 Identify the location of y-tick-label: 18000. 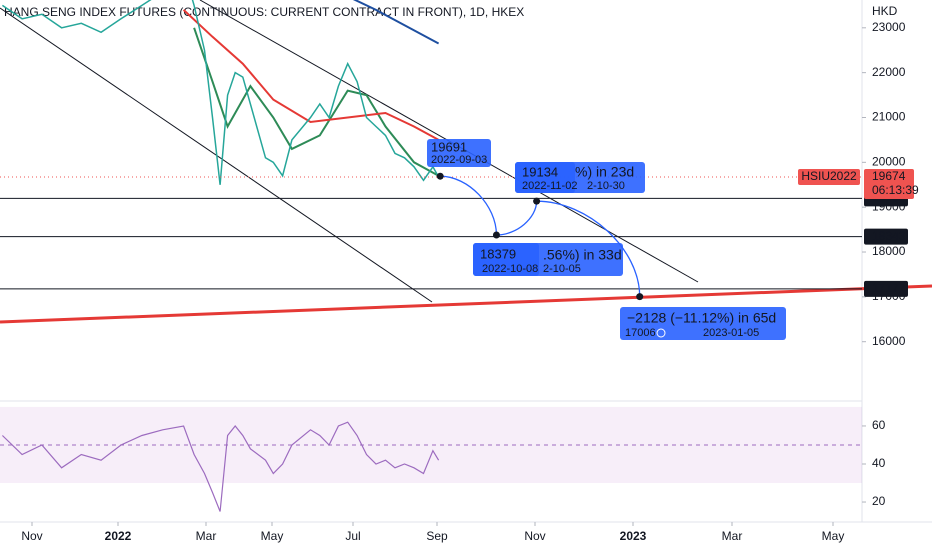
(889, 251).